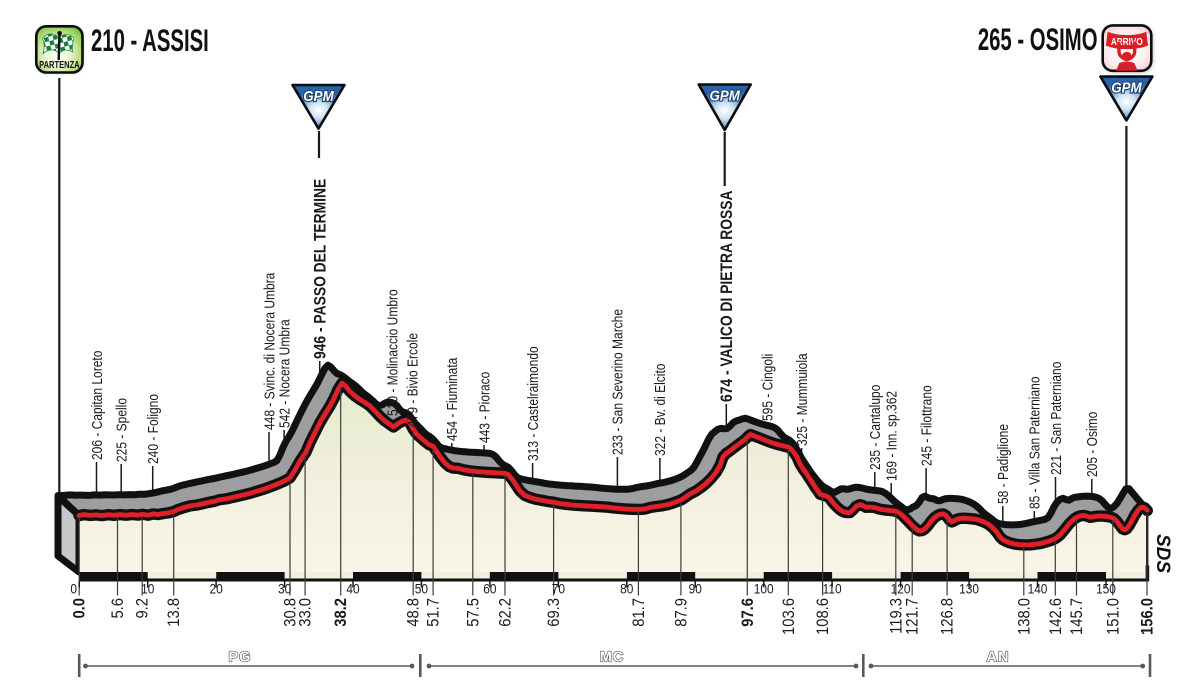 Image resolution: width=1200 pixels, height=695 pixels. What do you see at coordinates (1056, 418) in the screenshot?
I see `svg-text: 221 - San Paterniano` at bounding box center [1056, 418].